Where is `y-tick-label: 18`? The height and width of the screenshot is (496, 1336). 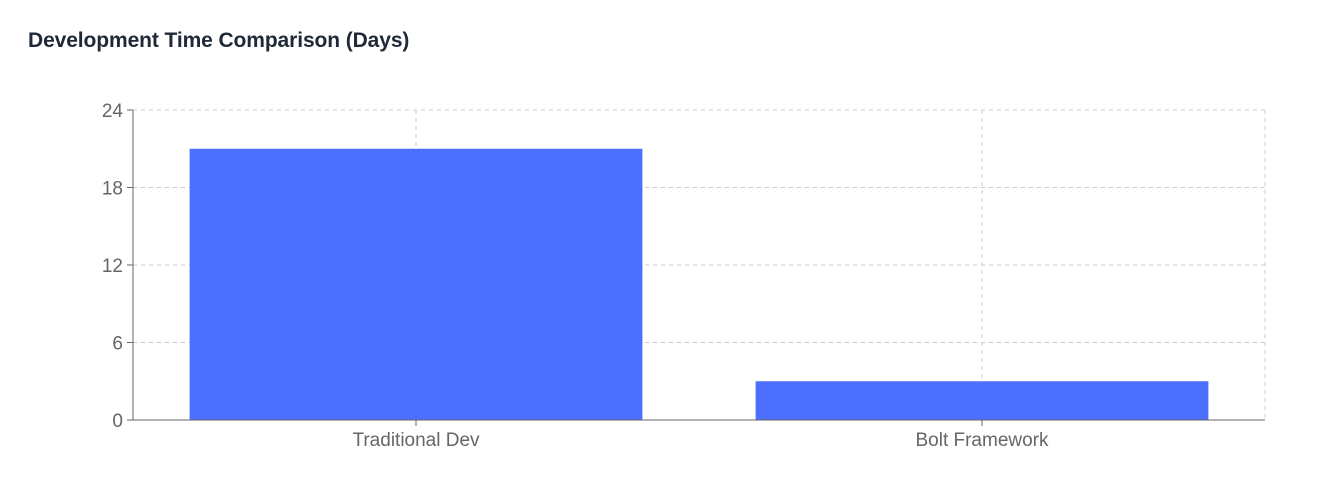 y-tick-label: 18 is located at coordinates (112, 189).